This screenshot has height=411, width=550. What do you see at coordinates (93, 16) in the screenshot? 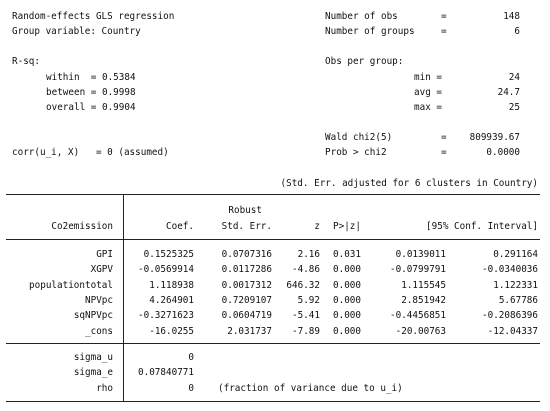
I see `regression-title: Random-effects GLS regression` at bounding box center [93, 16].